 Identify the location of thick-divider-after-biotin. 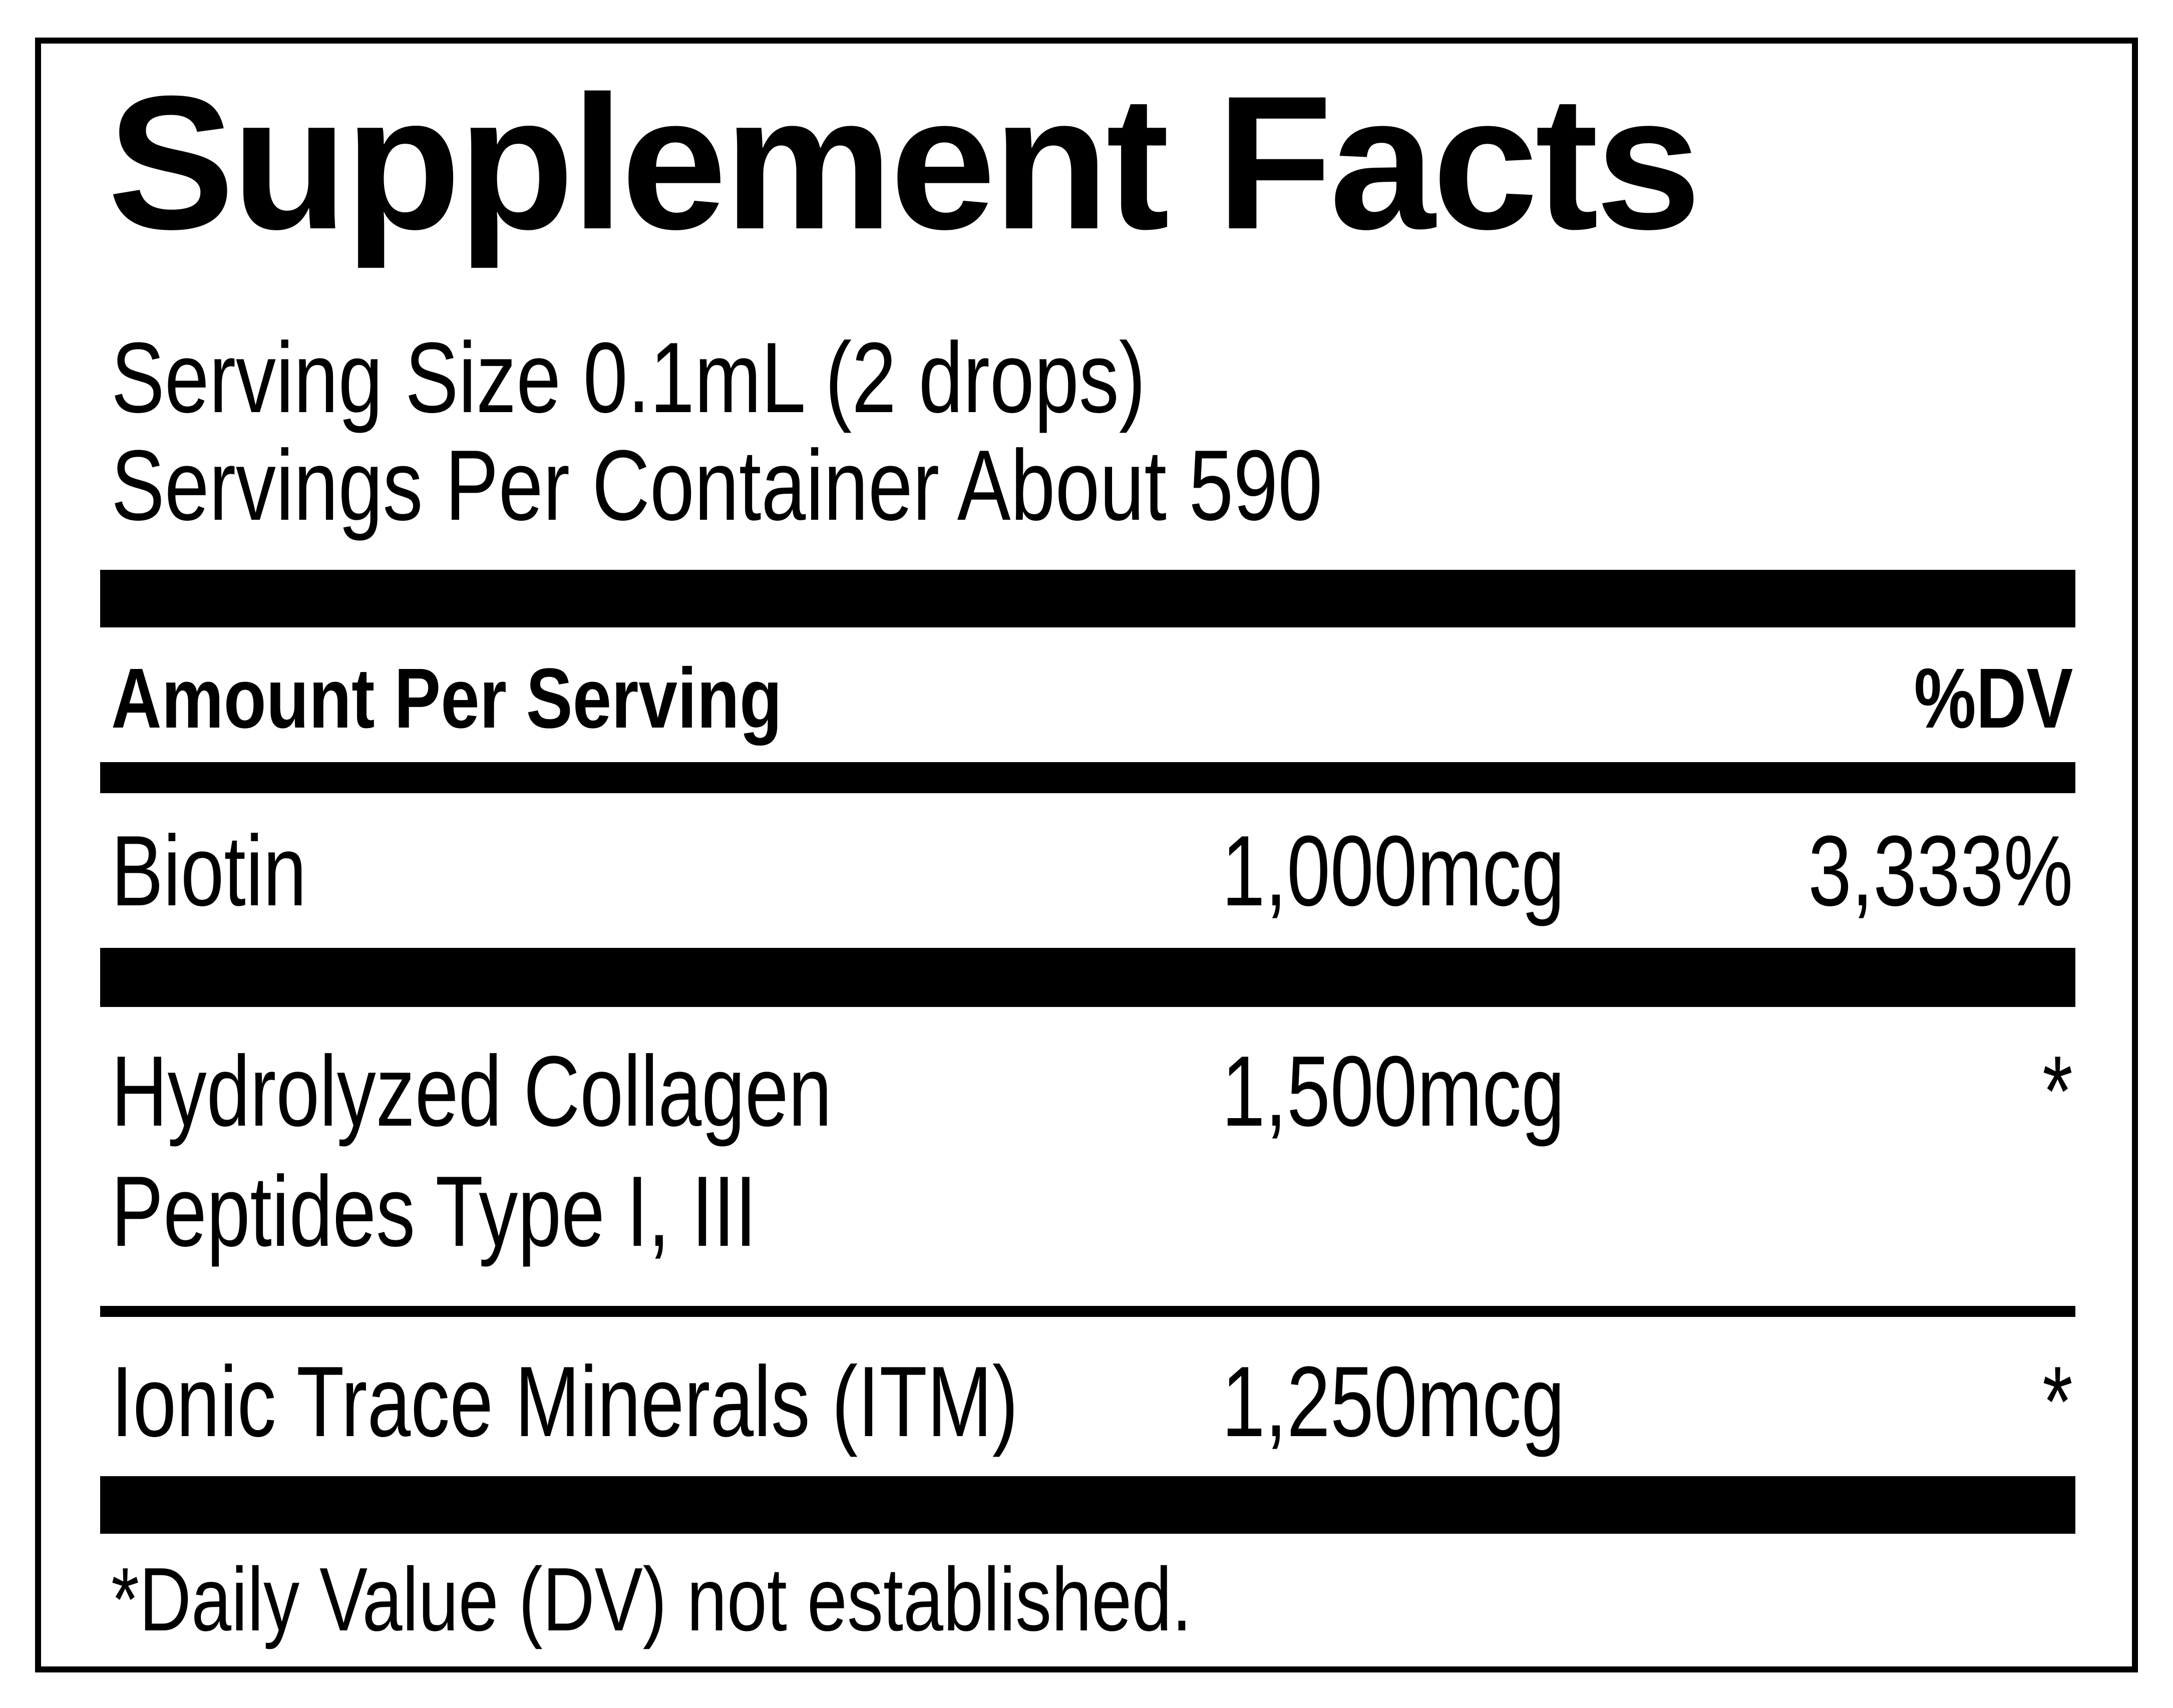
(1087, 977).